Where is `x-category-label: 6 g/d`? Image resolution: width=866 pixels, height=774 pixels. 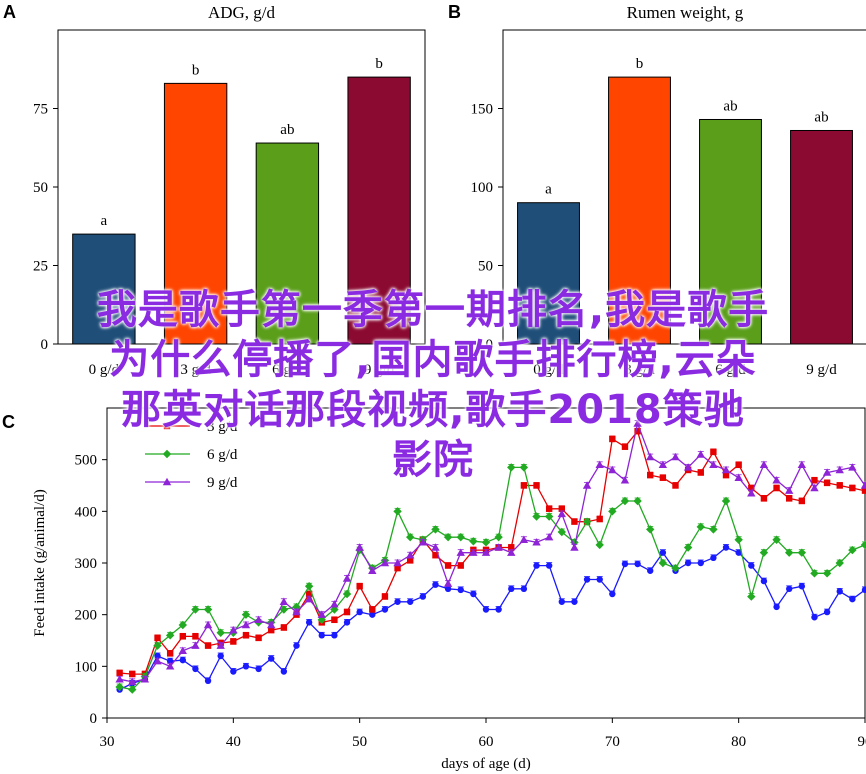 x-category-label: 6 g/d is located at coordinates (730, 370).